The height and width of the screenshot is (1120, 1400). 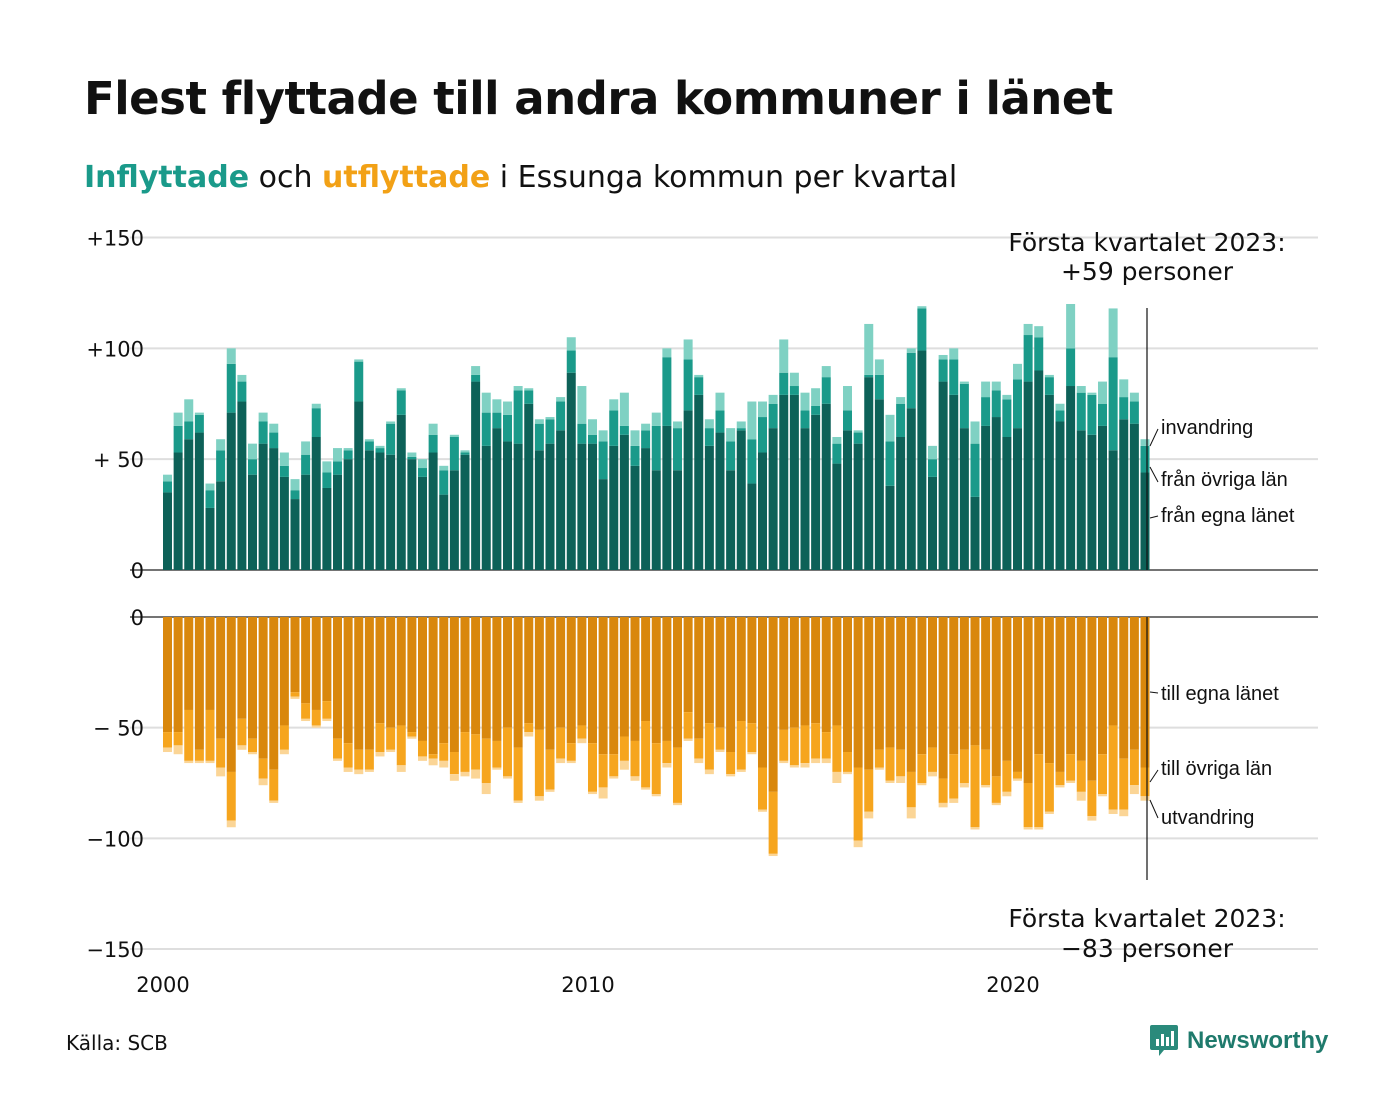 What do you see at coordinates (1146, 918) in the screenshot?
I see `annotation-bottom-line1: Första kvartalet 2023:` at bounding box center [1146, 918].